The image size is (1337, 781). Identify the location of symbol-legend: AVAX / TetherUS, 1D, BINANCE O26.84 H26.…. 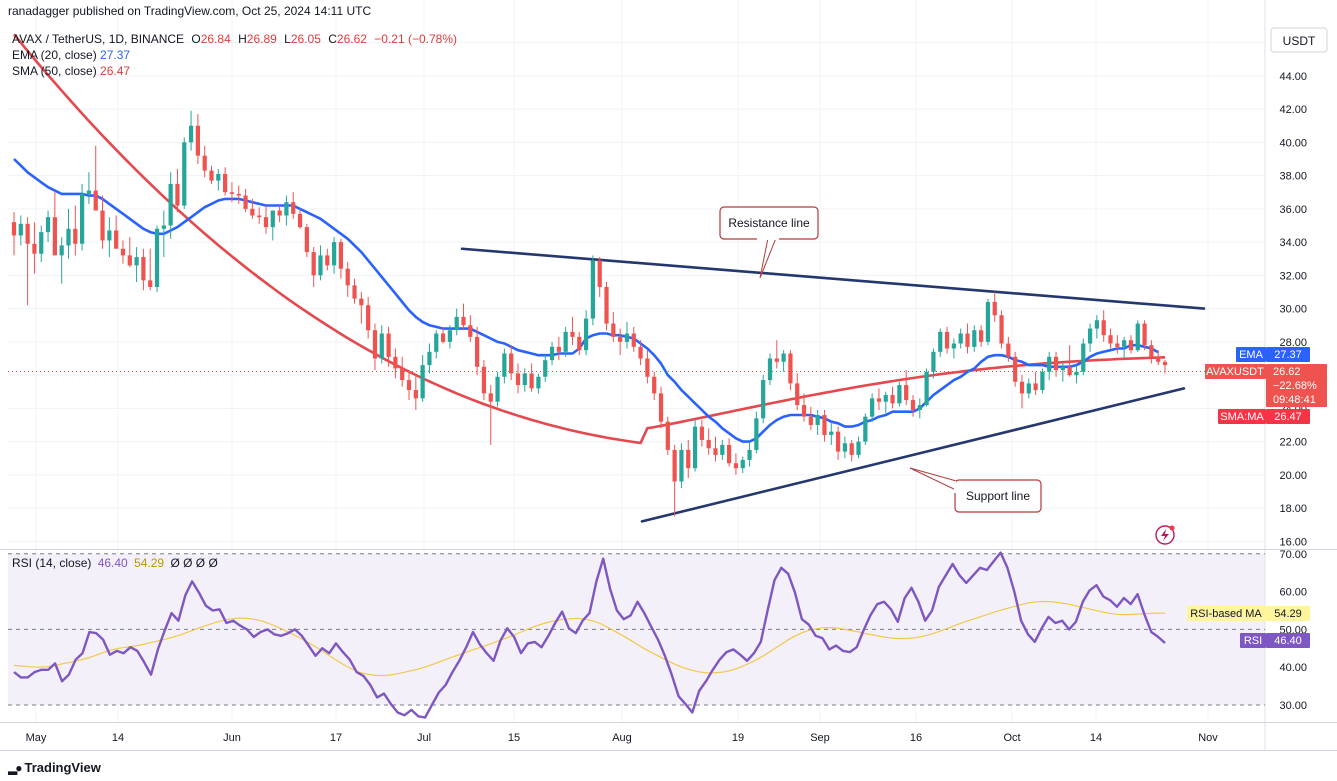
(234, 39).